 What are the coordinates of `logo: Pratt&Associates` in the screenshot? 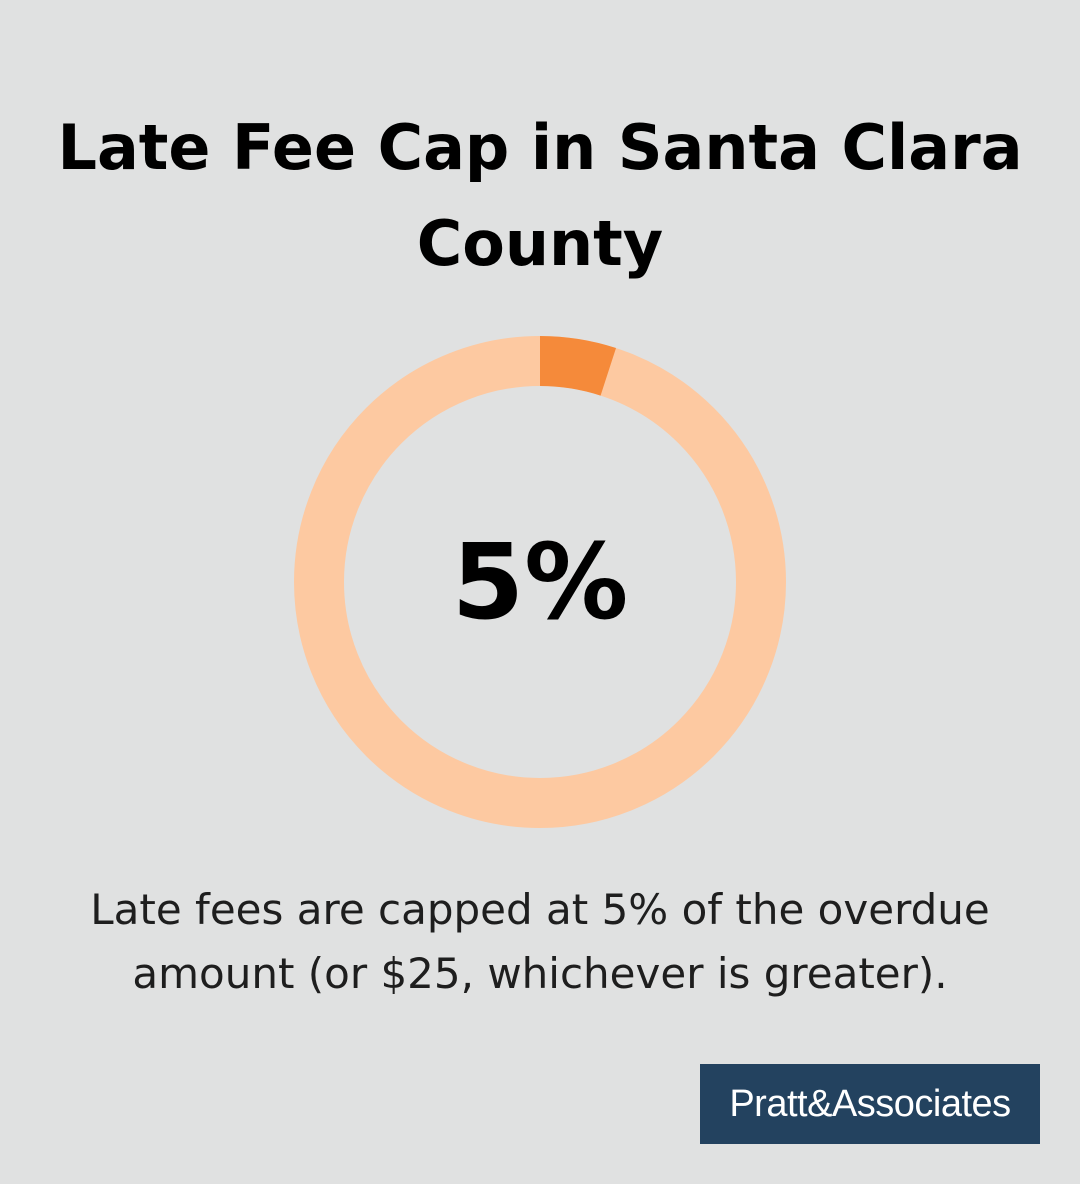 It's located at (870, 1104).